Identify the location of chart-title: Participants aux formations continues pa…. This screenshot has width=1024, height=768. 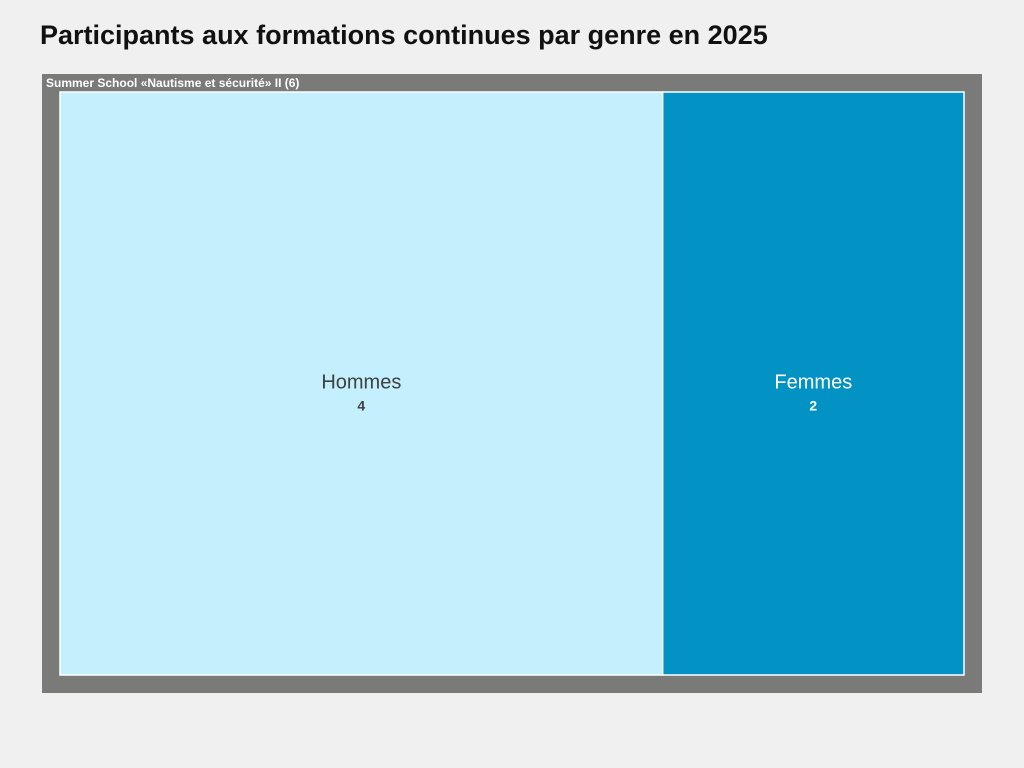
(404, 35).